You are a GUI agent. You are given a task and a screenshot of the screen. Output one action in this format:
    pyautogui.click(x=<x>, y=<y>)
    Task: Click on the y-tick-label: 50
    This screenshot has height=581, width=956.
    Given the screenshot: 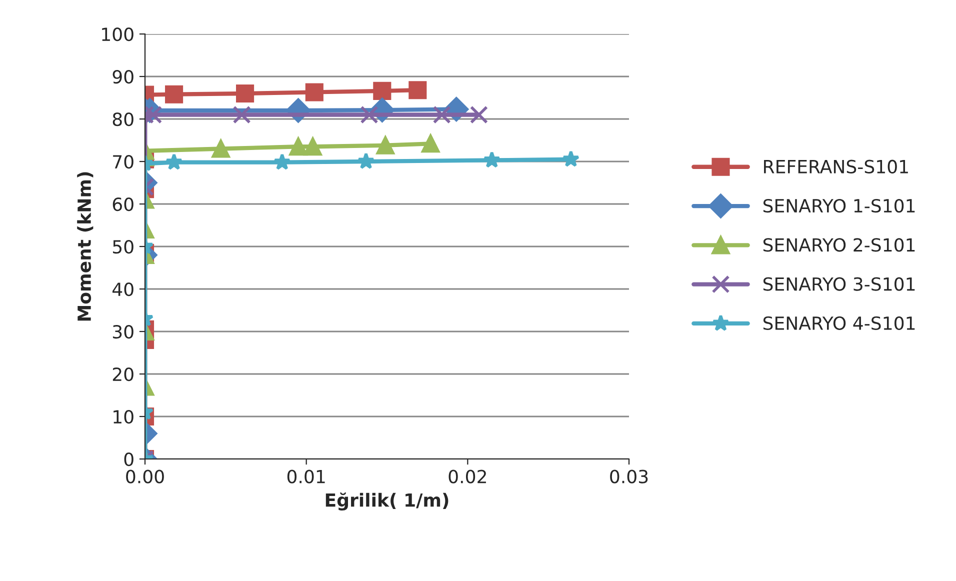 What is the action you would take?
    pyautogui.click(x=123, y=247)
    